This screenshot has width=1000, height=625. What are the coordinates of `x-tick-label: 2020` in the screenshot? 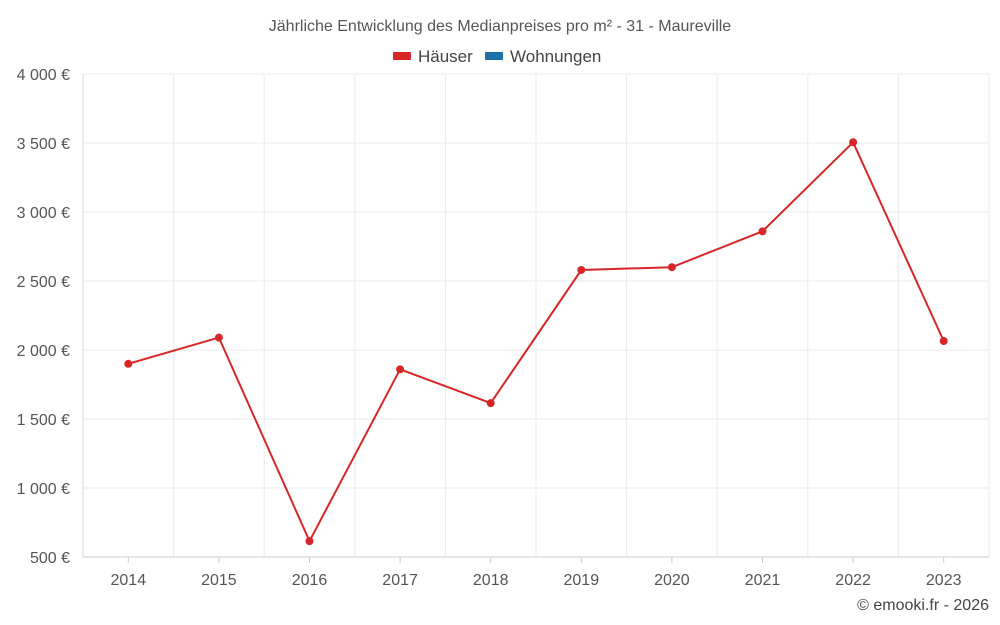 It's located at (672, 580).